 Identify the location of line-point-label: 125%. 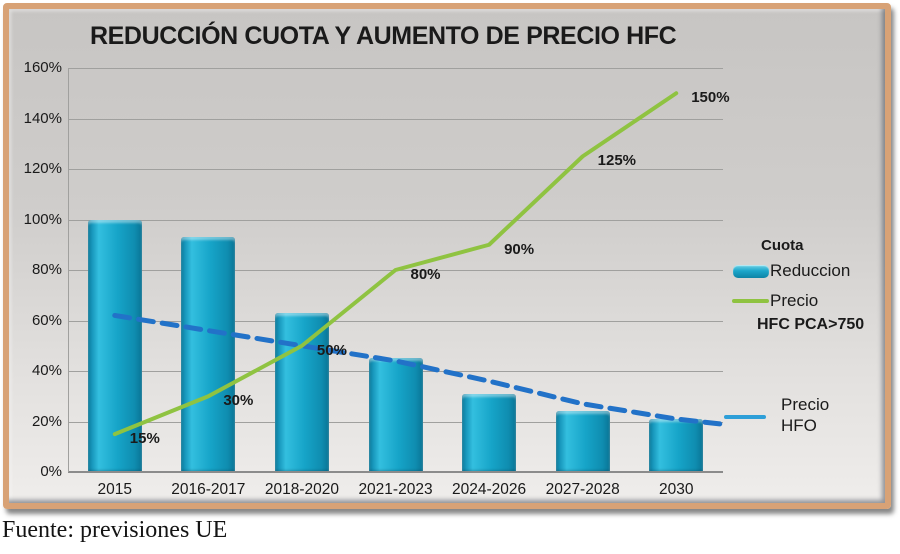
(617, 161).